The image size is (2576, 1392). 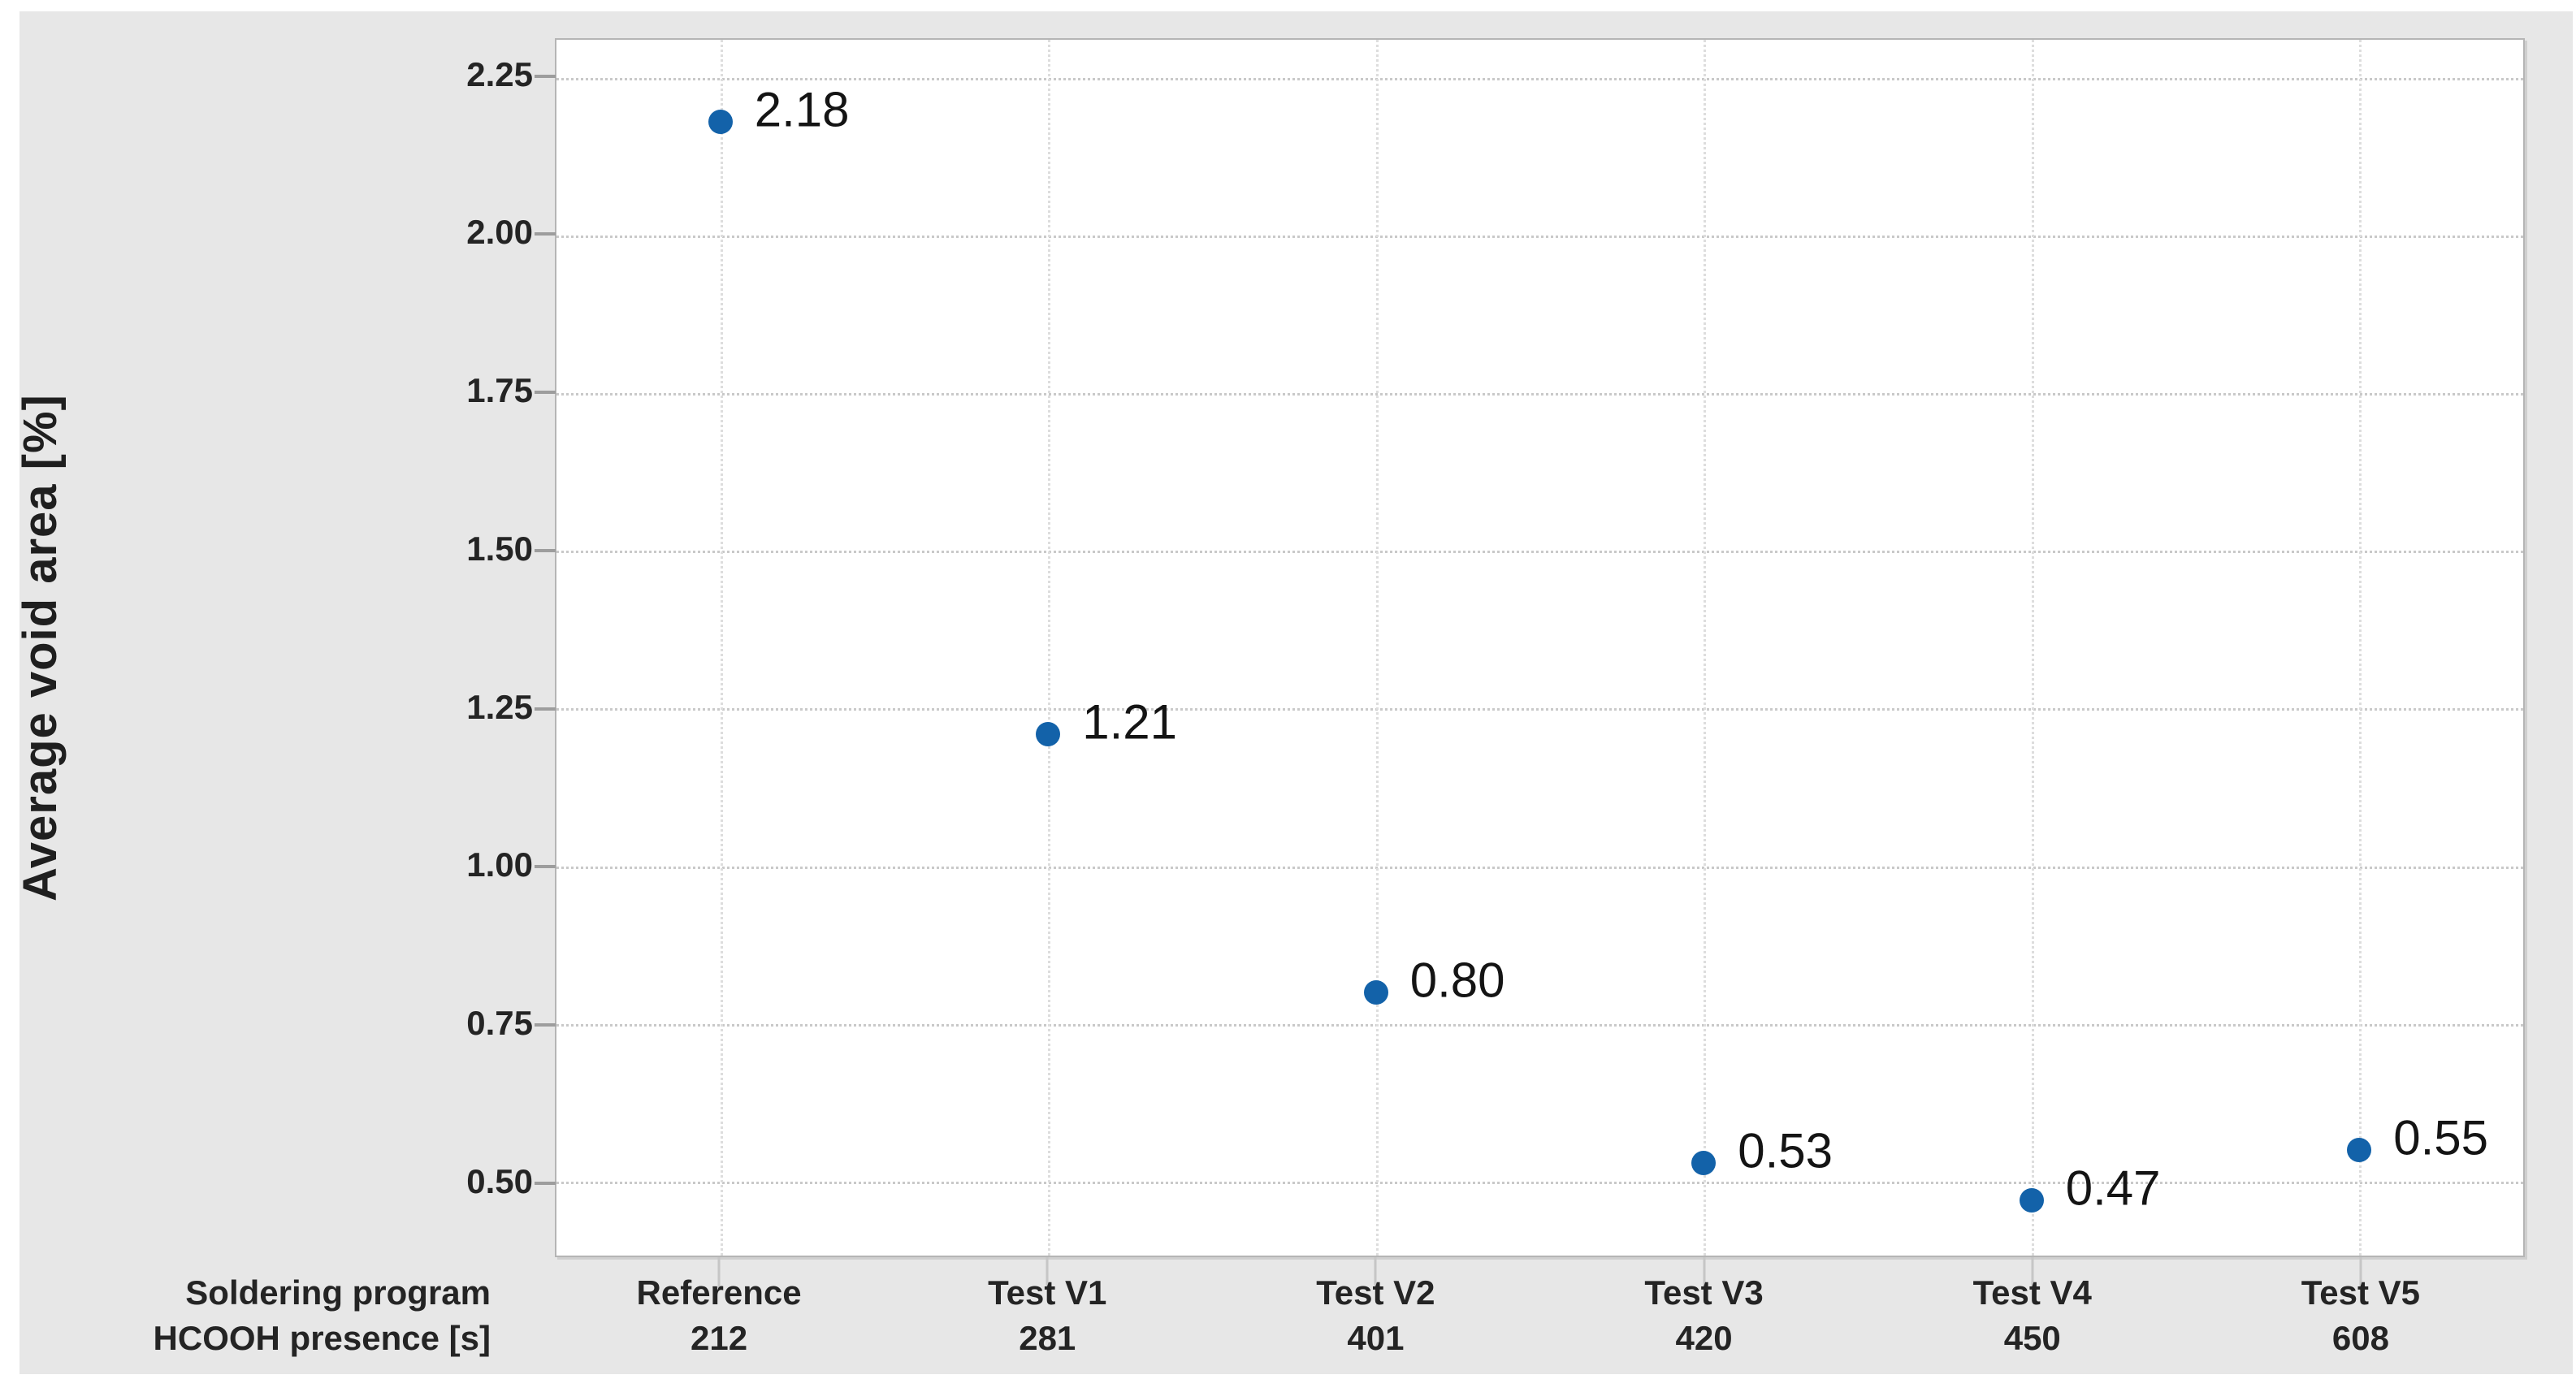 What do you see at coordinates (1375, 1292) in the screenshot?
I see `x-category-label: Test V2` at bounding box center [1375, 1292].